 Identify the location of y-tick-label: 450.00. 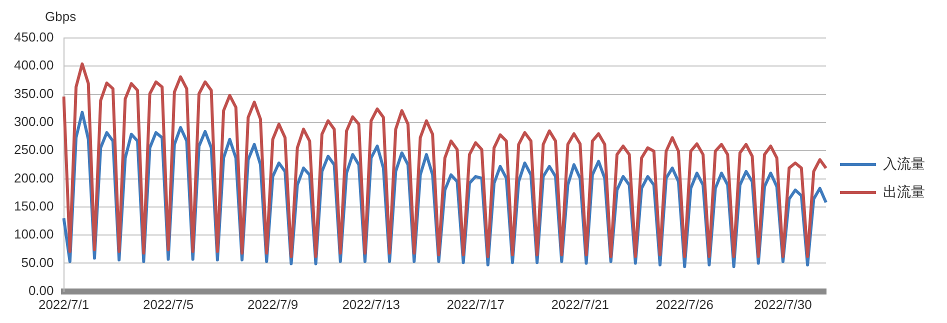
(34, 37).